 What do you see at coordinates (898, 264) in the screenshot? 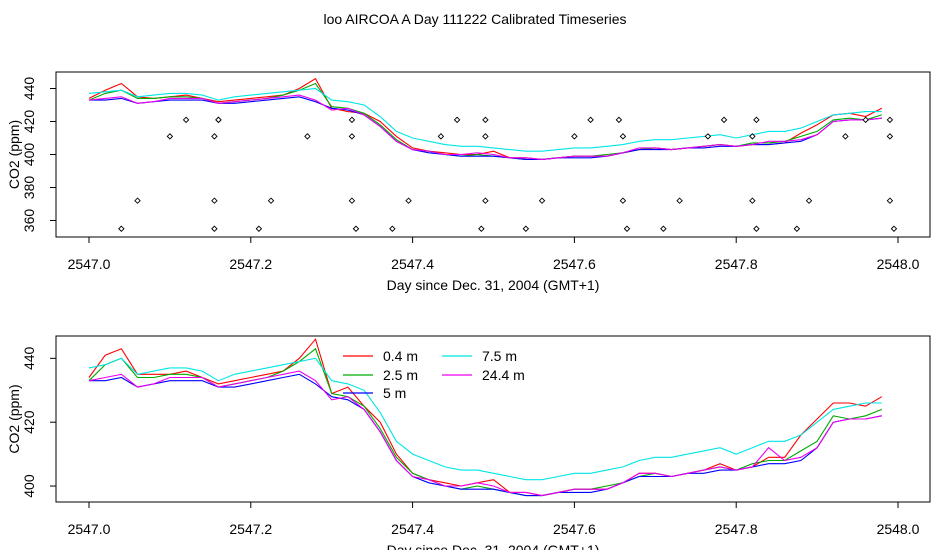
I see `top-x-tick-label: 2548.0` at bounding box center [898, 264].